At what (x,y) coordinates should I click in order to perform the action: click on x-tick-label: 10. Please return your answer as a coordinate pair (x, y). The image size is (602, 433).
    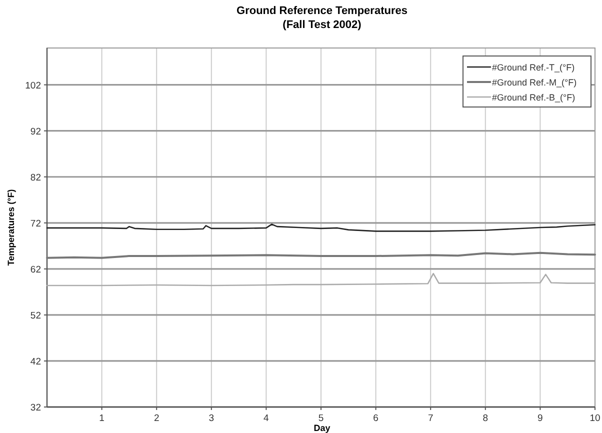
    Looking at the image, I should click on (595, 418).